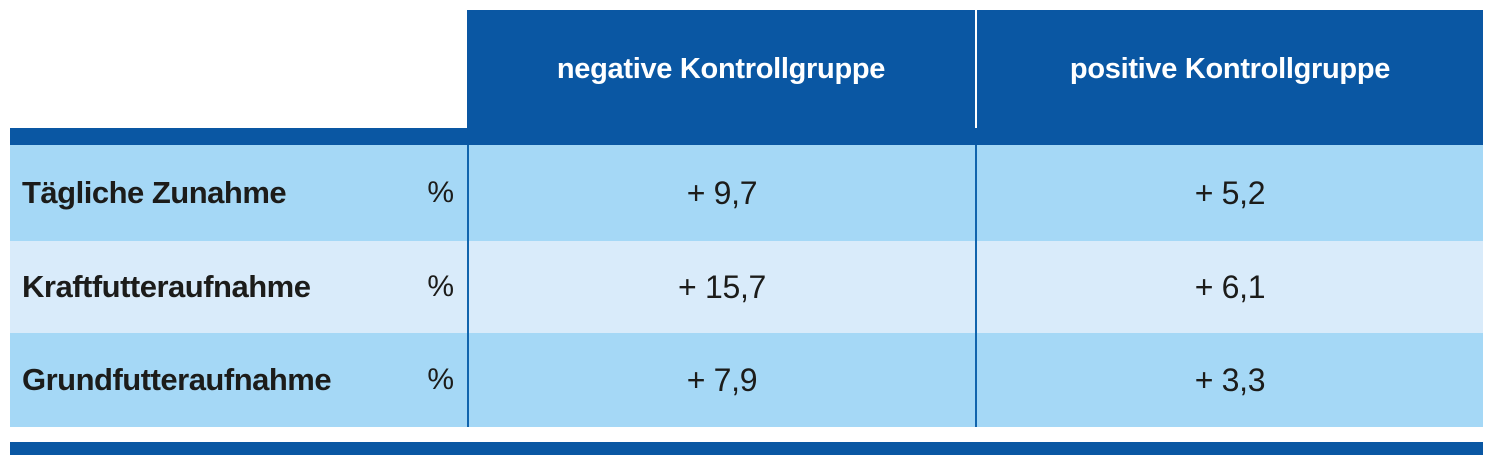 Image resolution: width=1493 pixels, height=468 pixels. What do you see at coordinates (154, 192) in the screenshot?
I see `row-label: Tägliche Zunahme` at bounding box center [154, 192].